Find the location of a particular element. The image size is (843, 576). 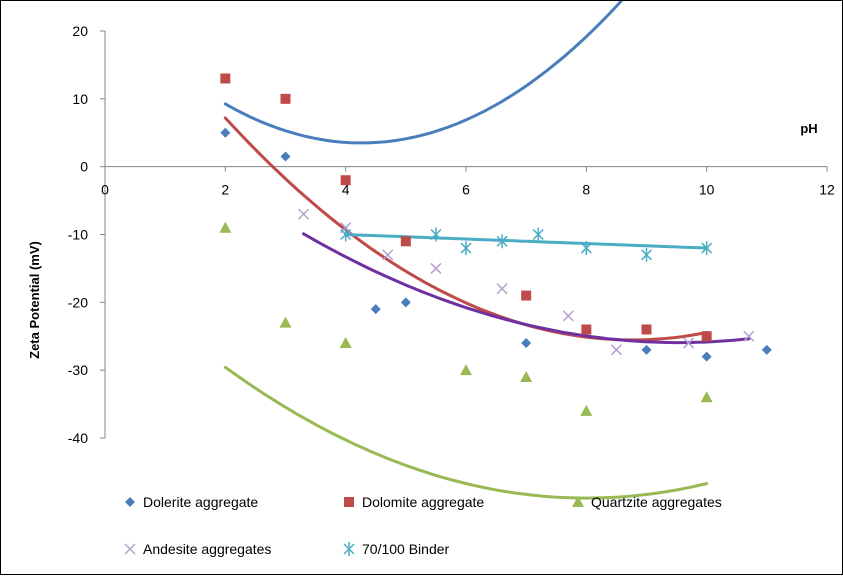

x-tick-label: 2 is located at coordinates (225, 190).